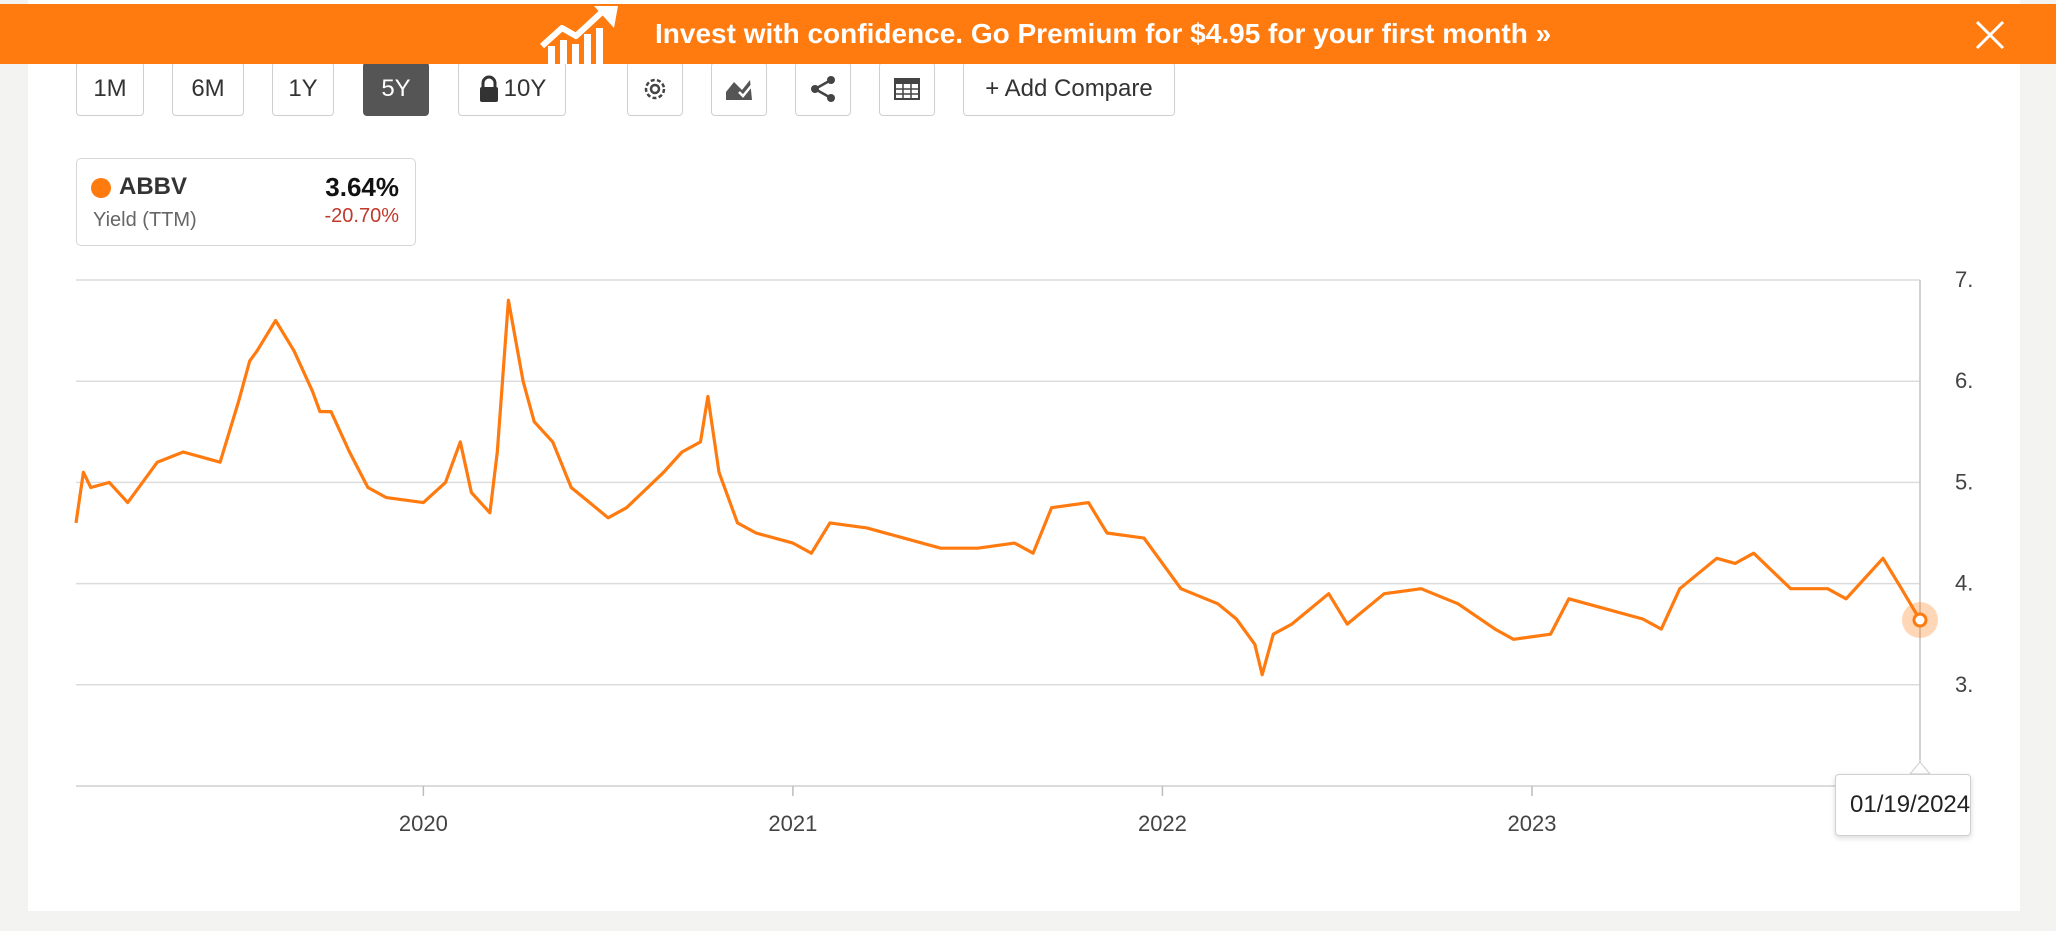 The height and width of the screenshot is (931, 2056). Describe the element at coordinates (1990, 37) in the screenshot. I see `close-icon` at that location.